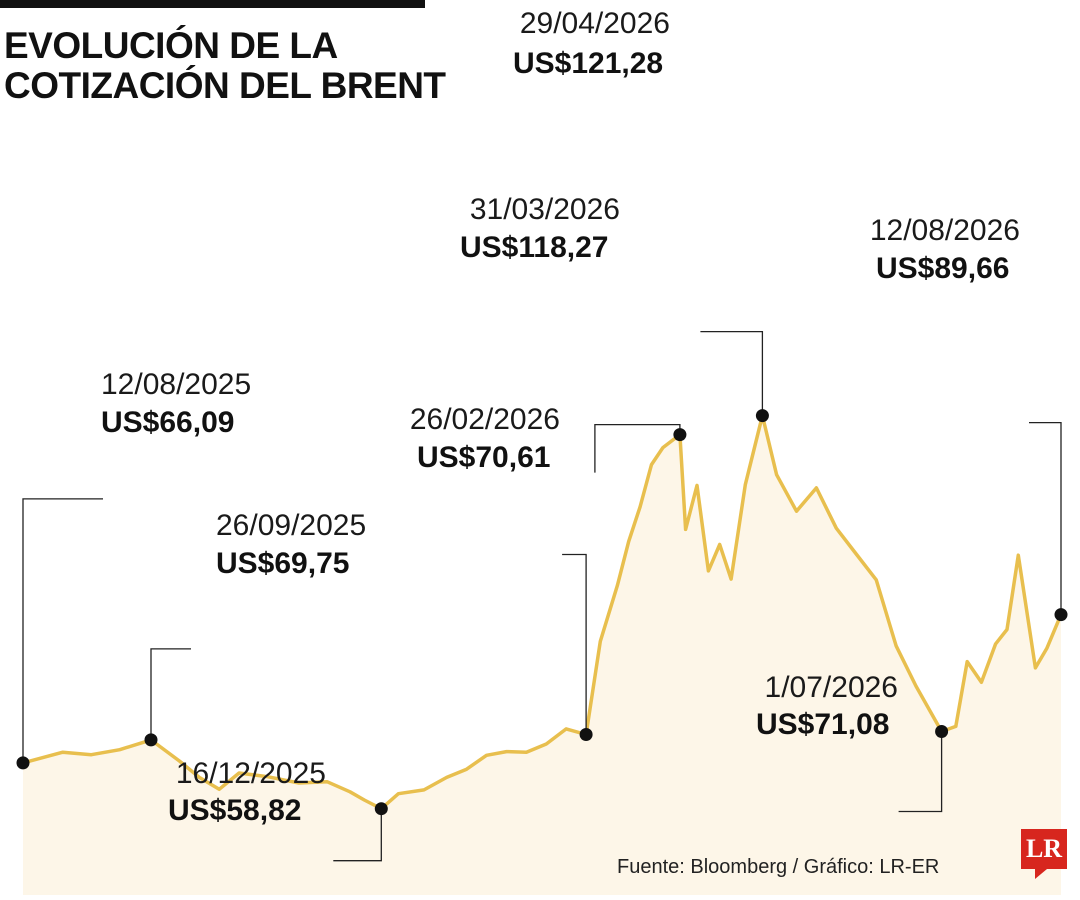 This screenshot has width=1080, height=900. I want to click on annotation-value: US$71,08, so click(822, 724).